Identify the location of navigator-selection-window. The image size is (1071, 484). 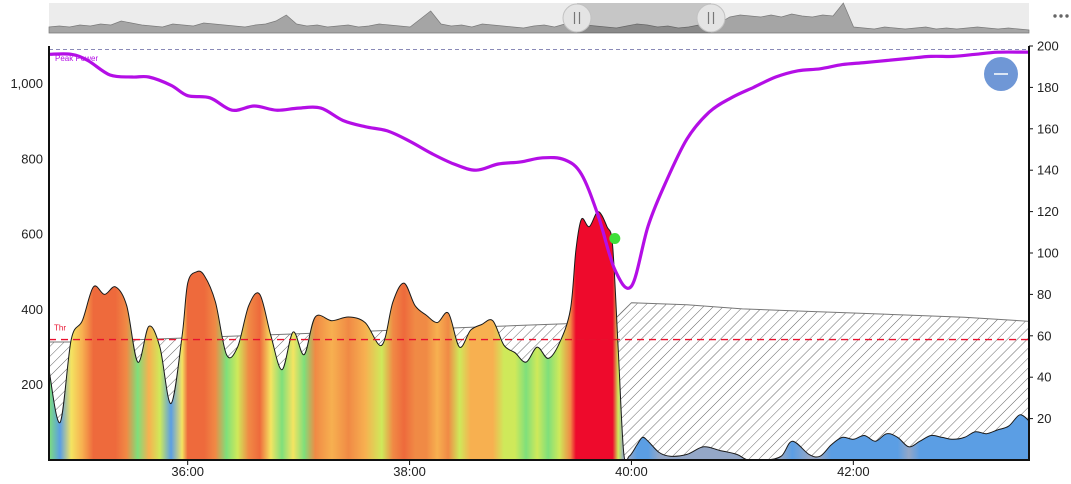
(644, 18).